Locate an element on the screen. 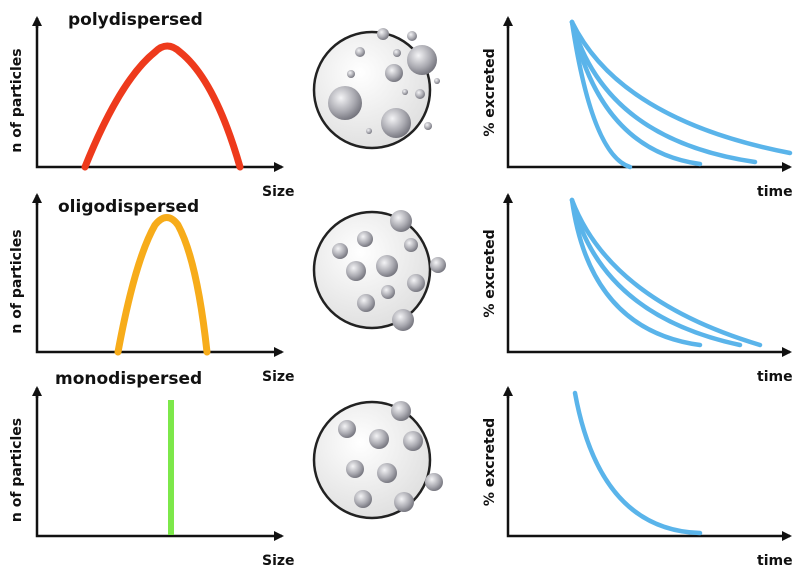 This screenshot has width=800, height=574. row-title: oligodispersed is located at coordinates (128, 207).